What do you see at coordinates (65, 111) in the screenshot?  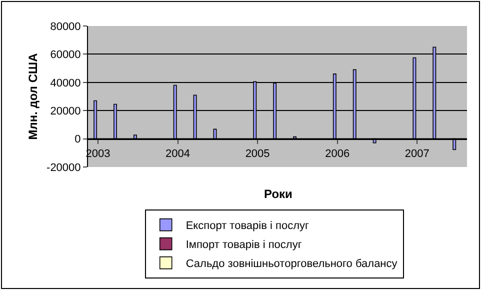 I see `y-tick-label: 20000` at bounding box center [65, 111].